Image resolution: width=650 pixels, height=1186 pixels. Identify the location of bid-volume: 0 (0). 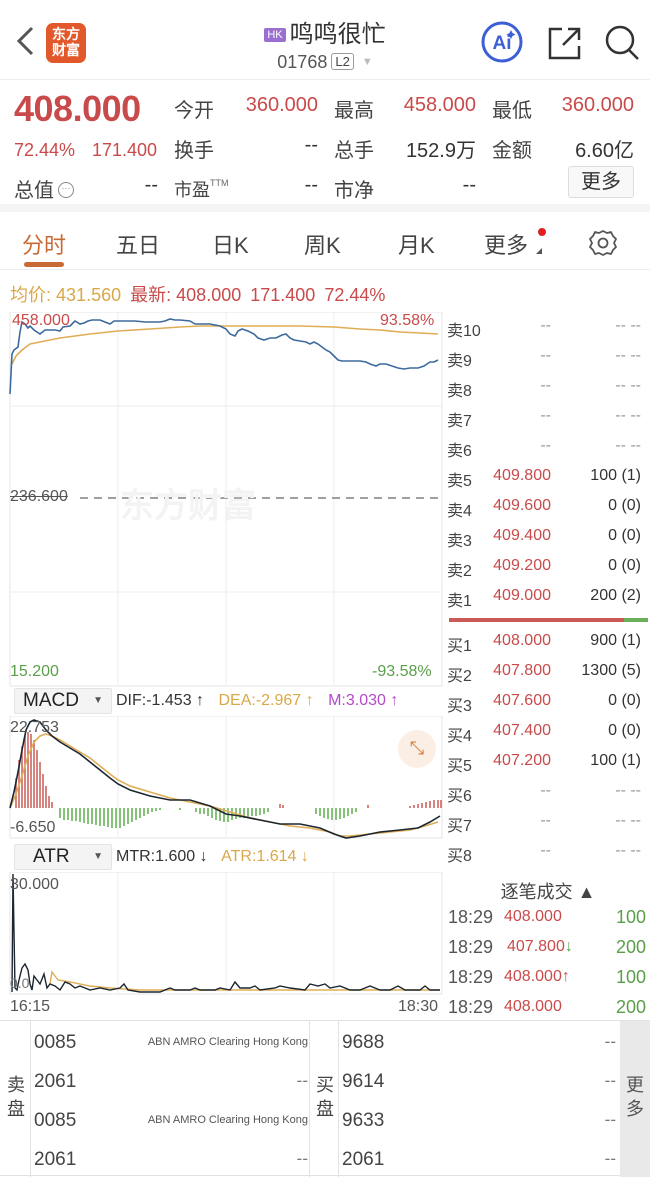
(624, 730).